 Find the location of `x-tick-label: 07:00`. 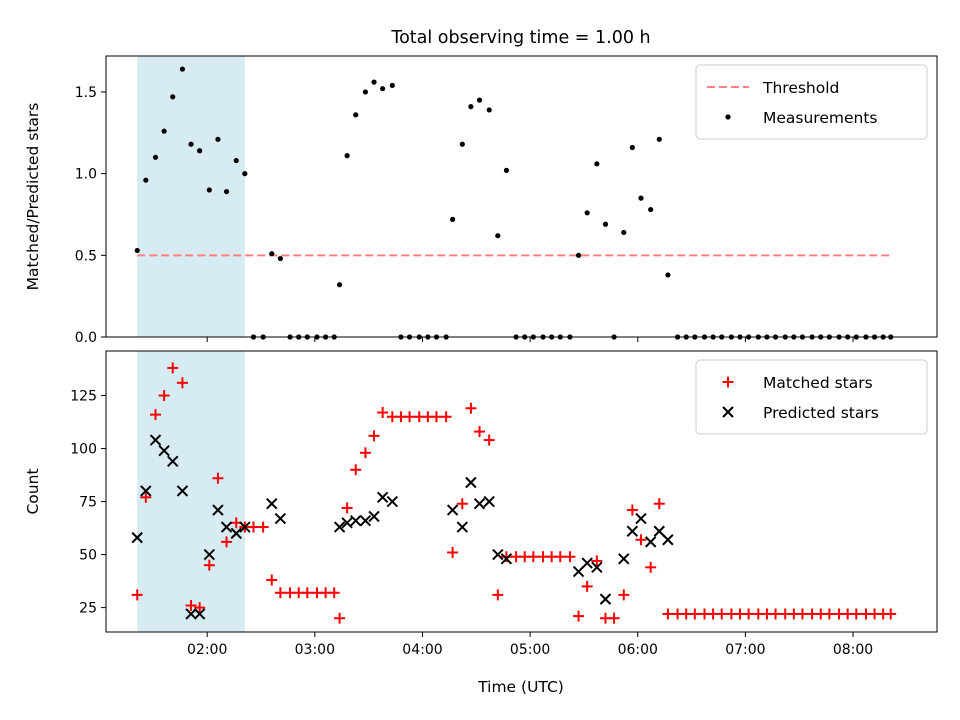

x-tick-label: 07:00 is located at coordinates (745, 650).